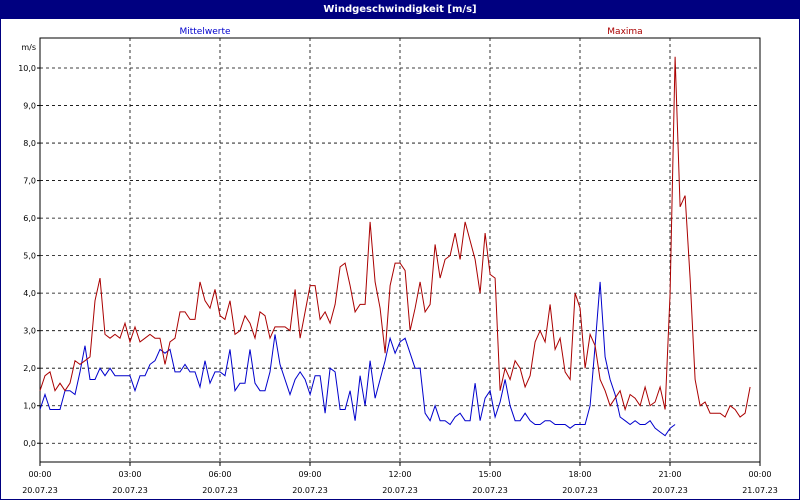 The height and width of the screenshot is (500, 800). I want to click on x-tick-time-label: 18:00, so click(579, 474).